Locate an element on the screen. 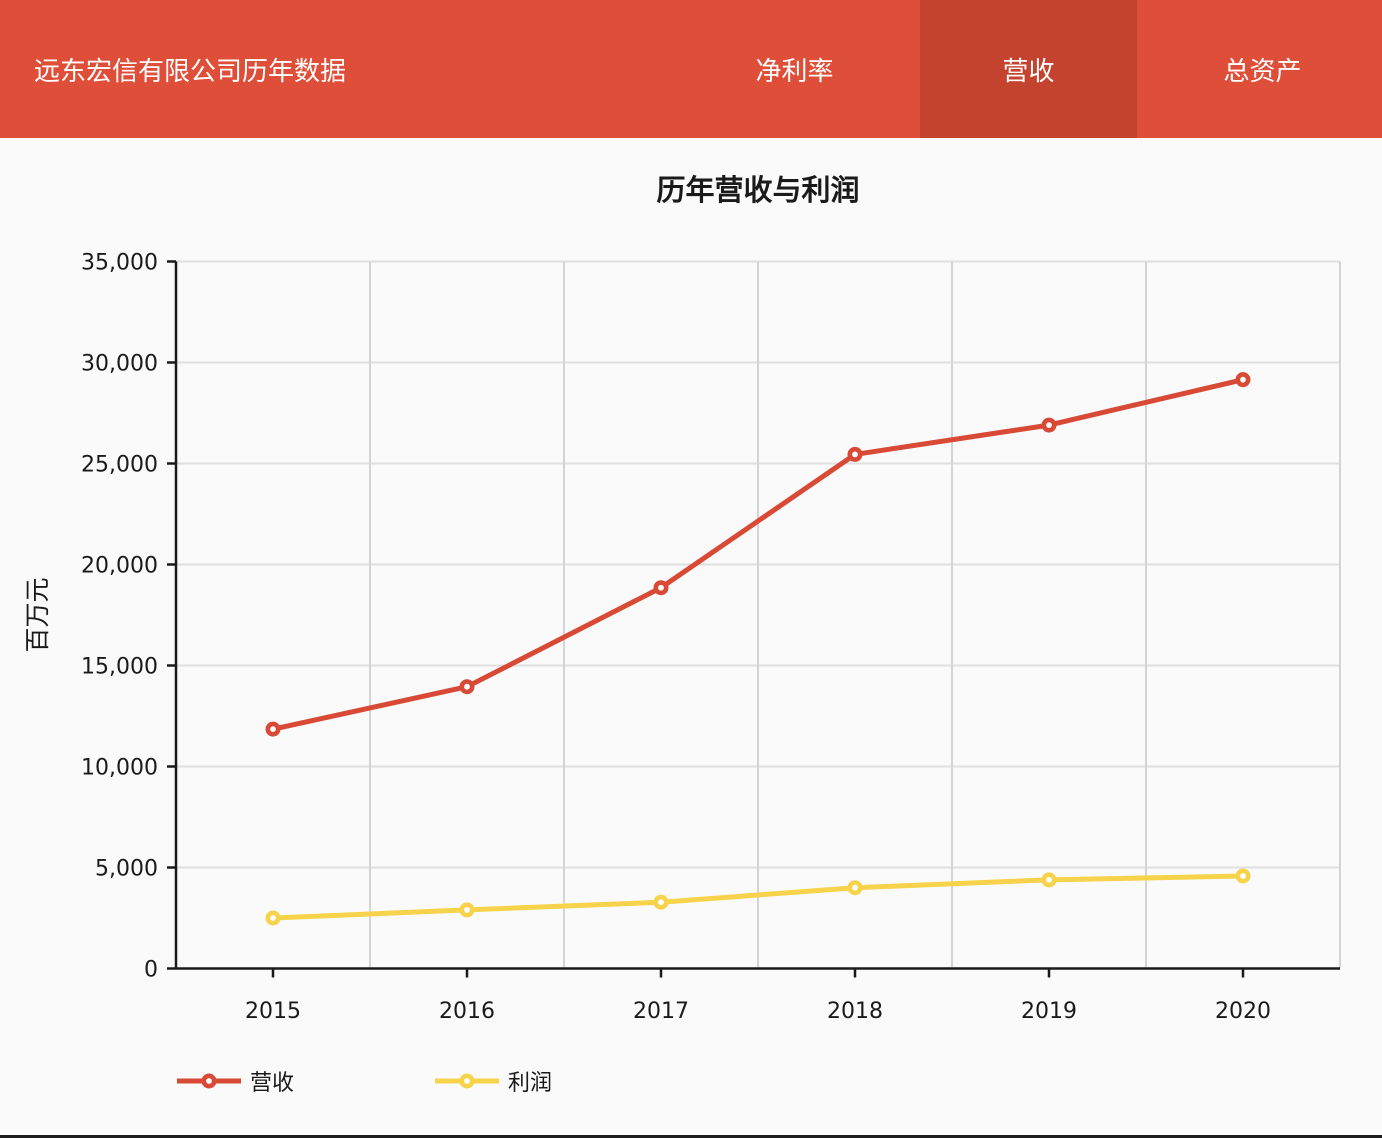 The height and width of the screenshot is (1138, 1382). y-axis-title: 百万元 is located at coordinates (37, 614).